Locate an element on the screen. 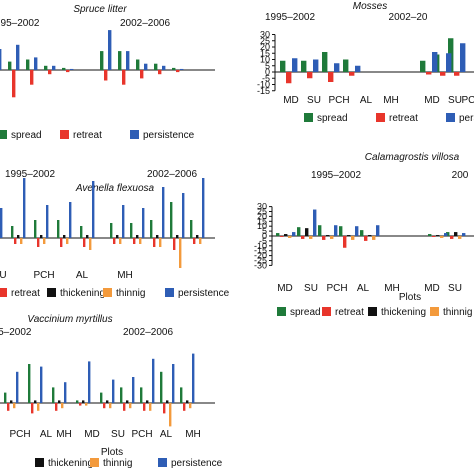 Image resolution: width=474 pixels, height=474 pixels. panel-title: Vaccinium myrtillus is located at coordinates (69, 319).